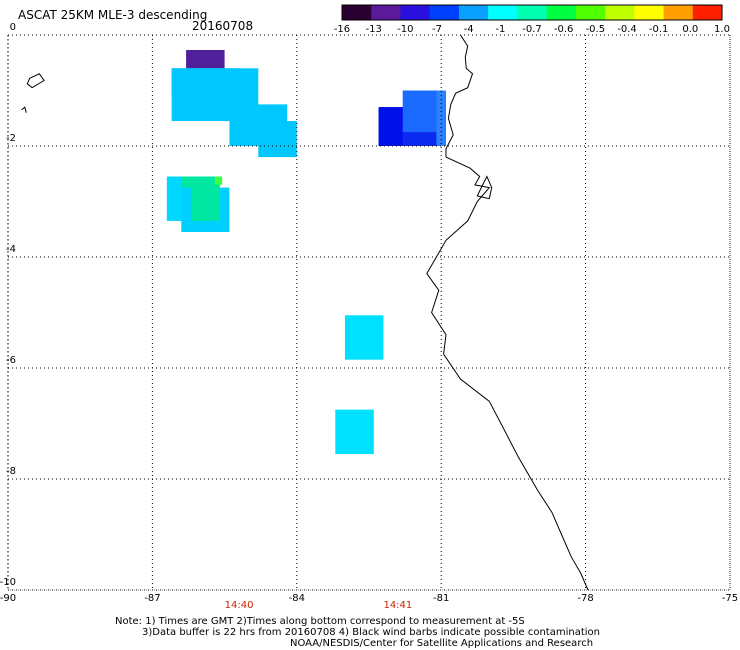 The width and height of the screenshot is (740, 650). What do you see at coordinates (8, 598) in the screenshot?
I see `longitude-label: -90` at bounding box center [8, 598].